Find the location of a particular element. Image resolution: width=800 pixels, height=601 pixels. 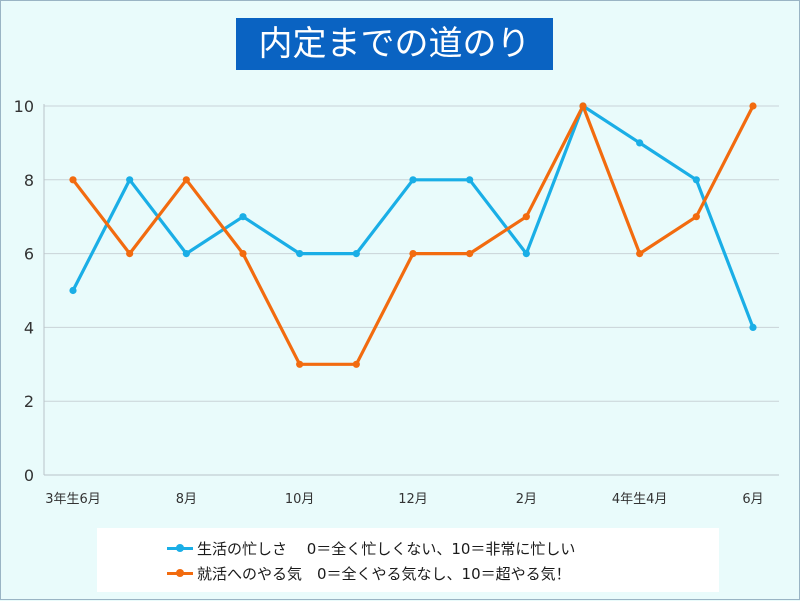

x-tick-label-0: 3年生6月 is located at coordinates (73, 499).